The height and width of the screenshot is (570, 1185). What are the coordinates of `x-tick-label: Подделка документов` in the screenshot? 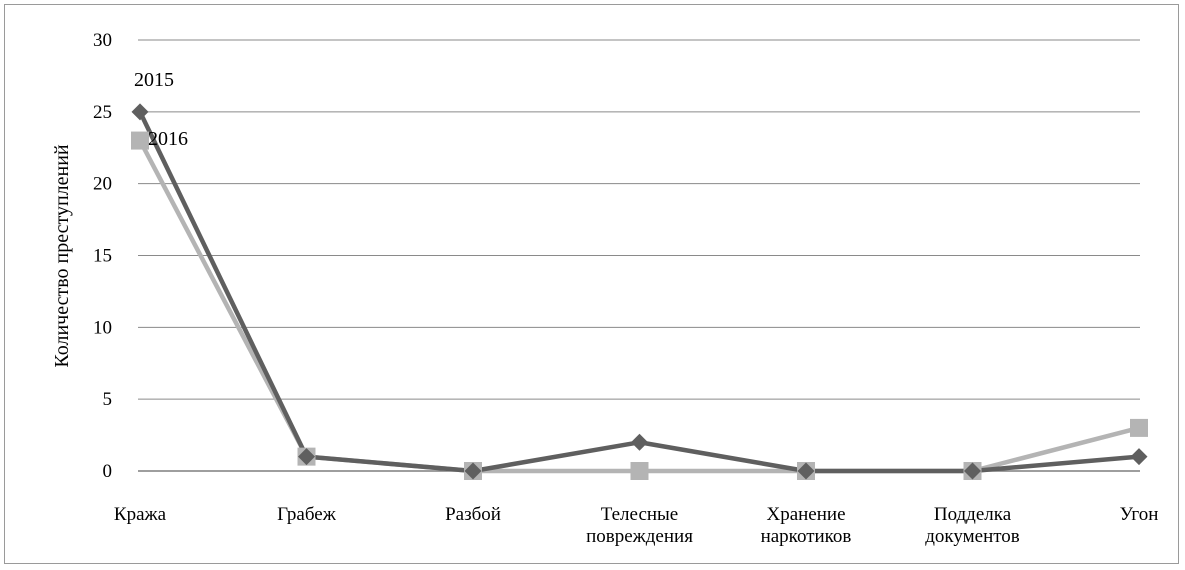 It's located at (972, 525).